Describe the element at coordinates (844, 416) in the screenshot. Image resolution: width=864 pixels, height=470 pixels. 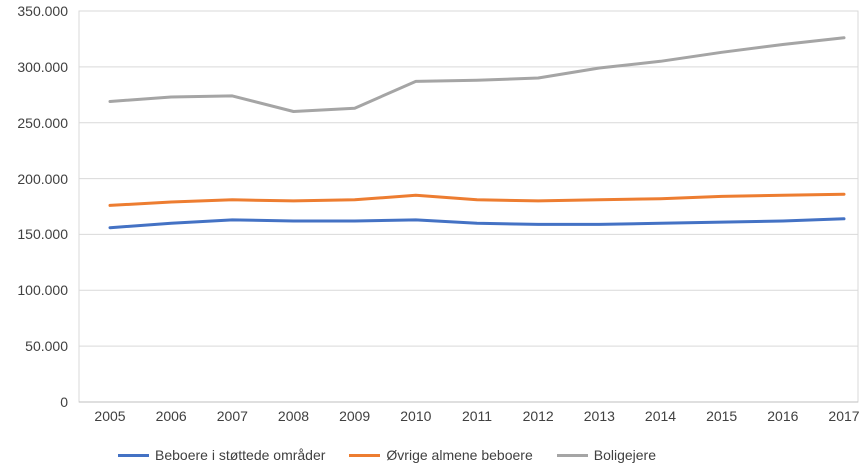
I see `x-axis-tick-label: 2017` at that location.